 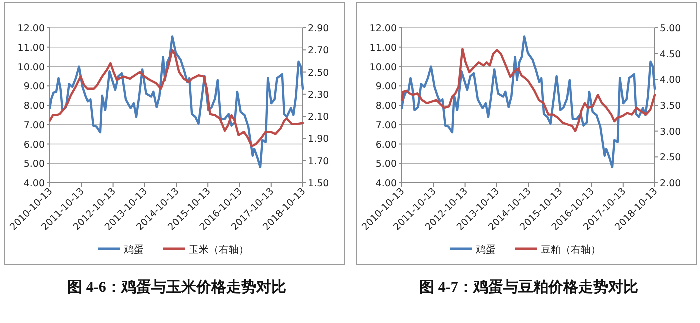 I want to click on y2-tick-label: 2.10, so click(x=319, y=118).